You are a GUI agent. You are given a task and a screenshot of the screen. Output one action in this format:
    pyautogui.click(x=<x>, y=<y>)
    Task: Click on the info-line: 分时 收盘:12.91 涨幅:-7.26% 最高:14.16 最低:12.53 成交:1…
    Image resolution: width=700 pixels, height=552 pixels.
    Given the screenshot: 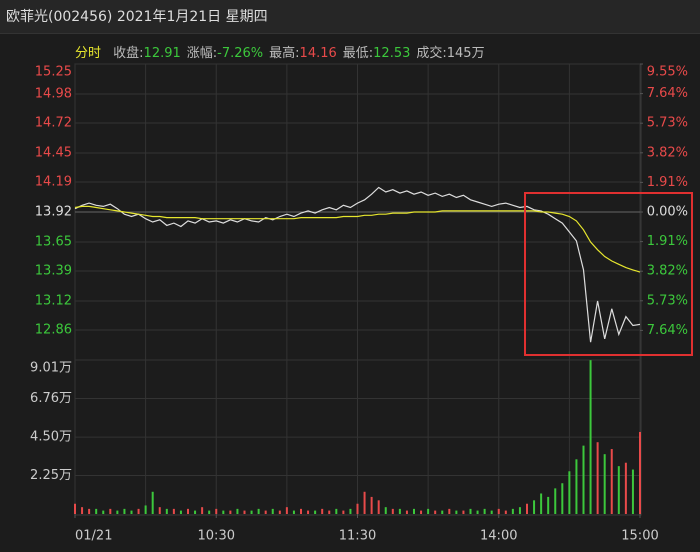 What is the action you would take?
    pyautogui.click(x=283, y=51)
    